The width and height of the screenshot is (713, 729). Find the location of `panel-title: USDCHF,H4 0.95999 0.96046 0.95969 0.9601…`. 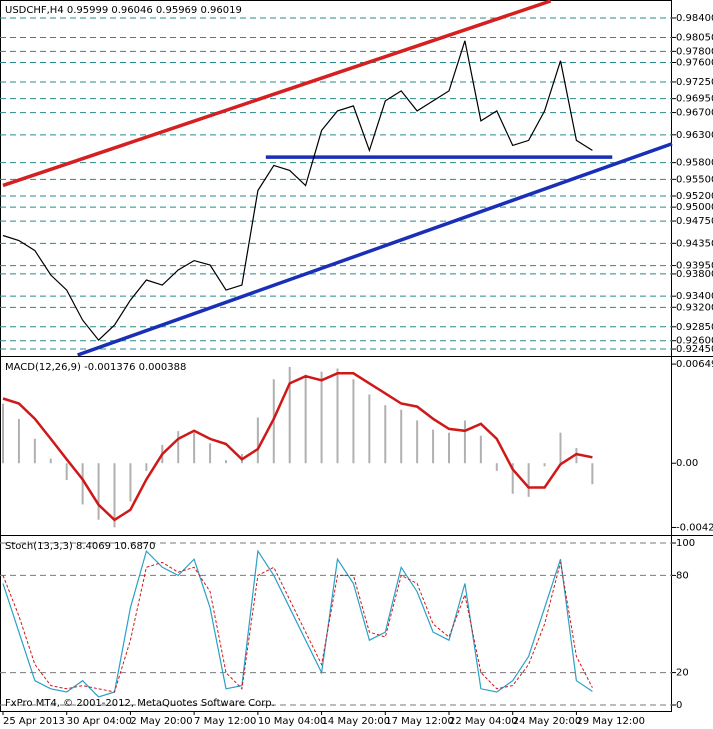

panel-title: USDCHF,H4 0.95999 0.96046 0.95969 0.9601… is located at coordinates (123, 10).